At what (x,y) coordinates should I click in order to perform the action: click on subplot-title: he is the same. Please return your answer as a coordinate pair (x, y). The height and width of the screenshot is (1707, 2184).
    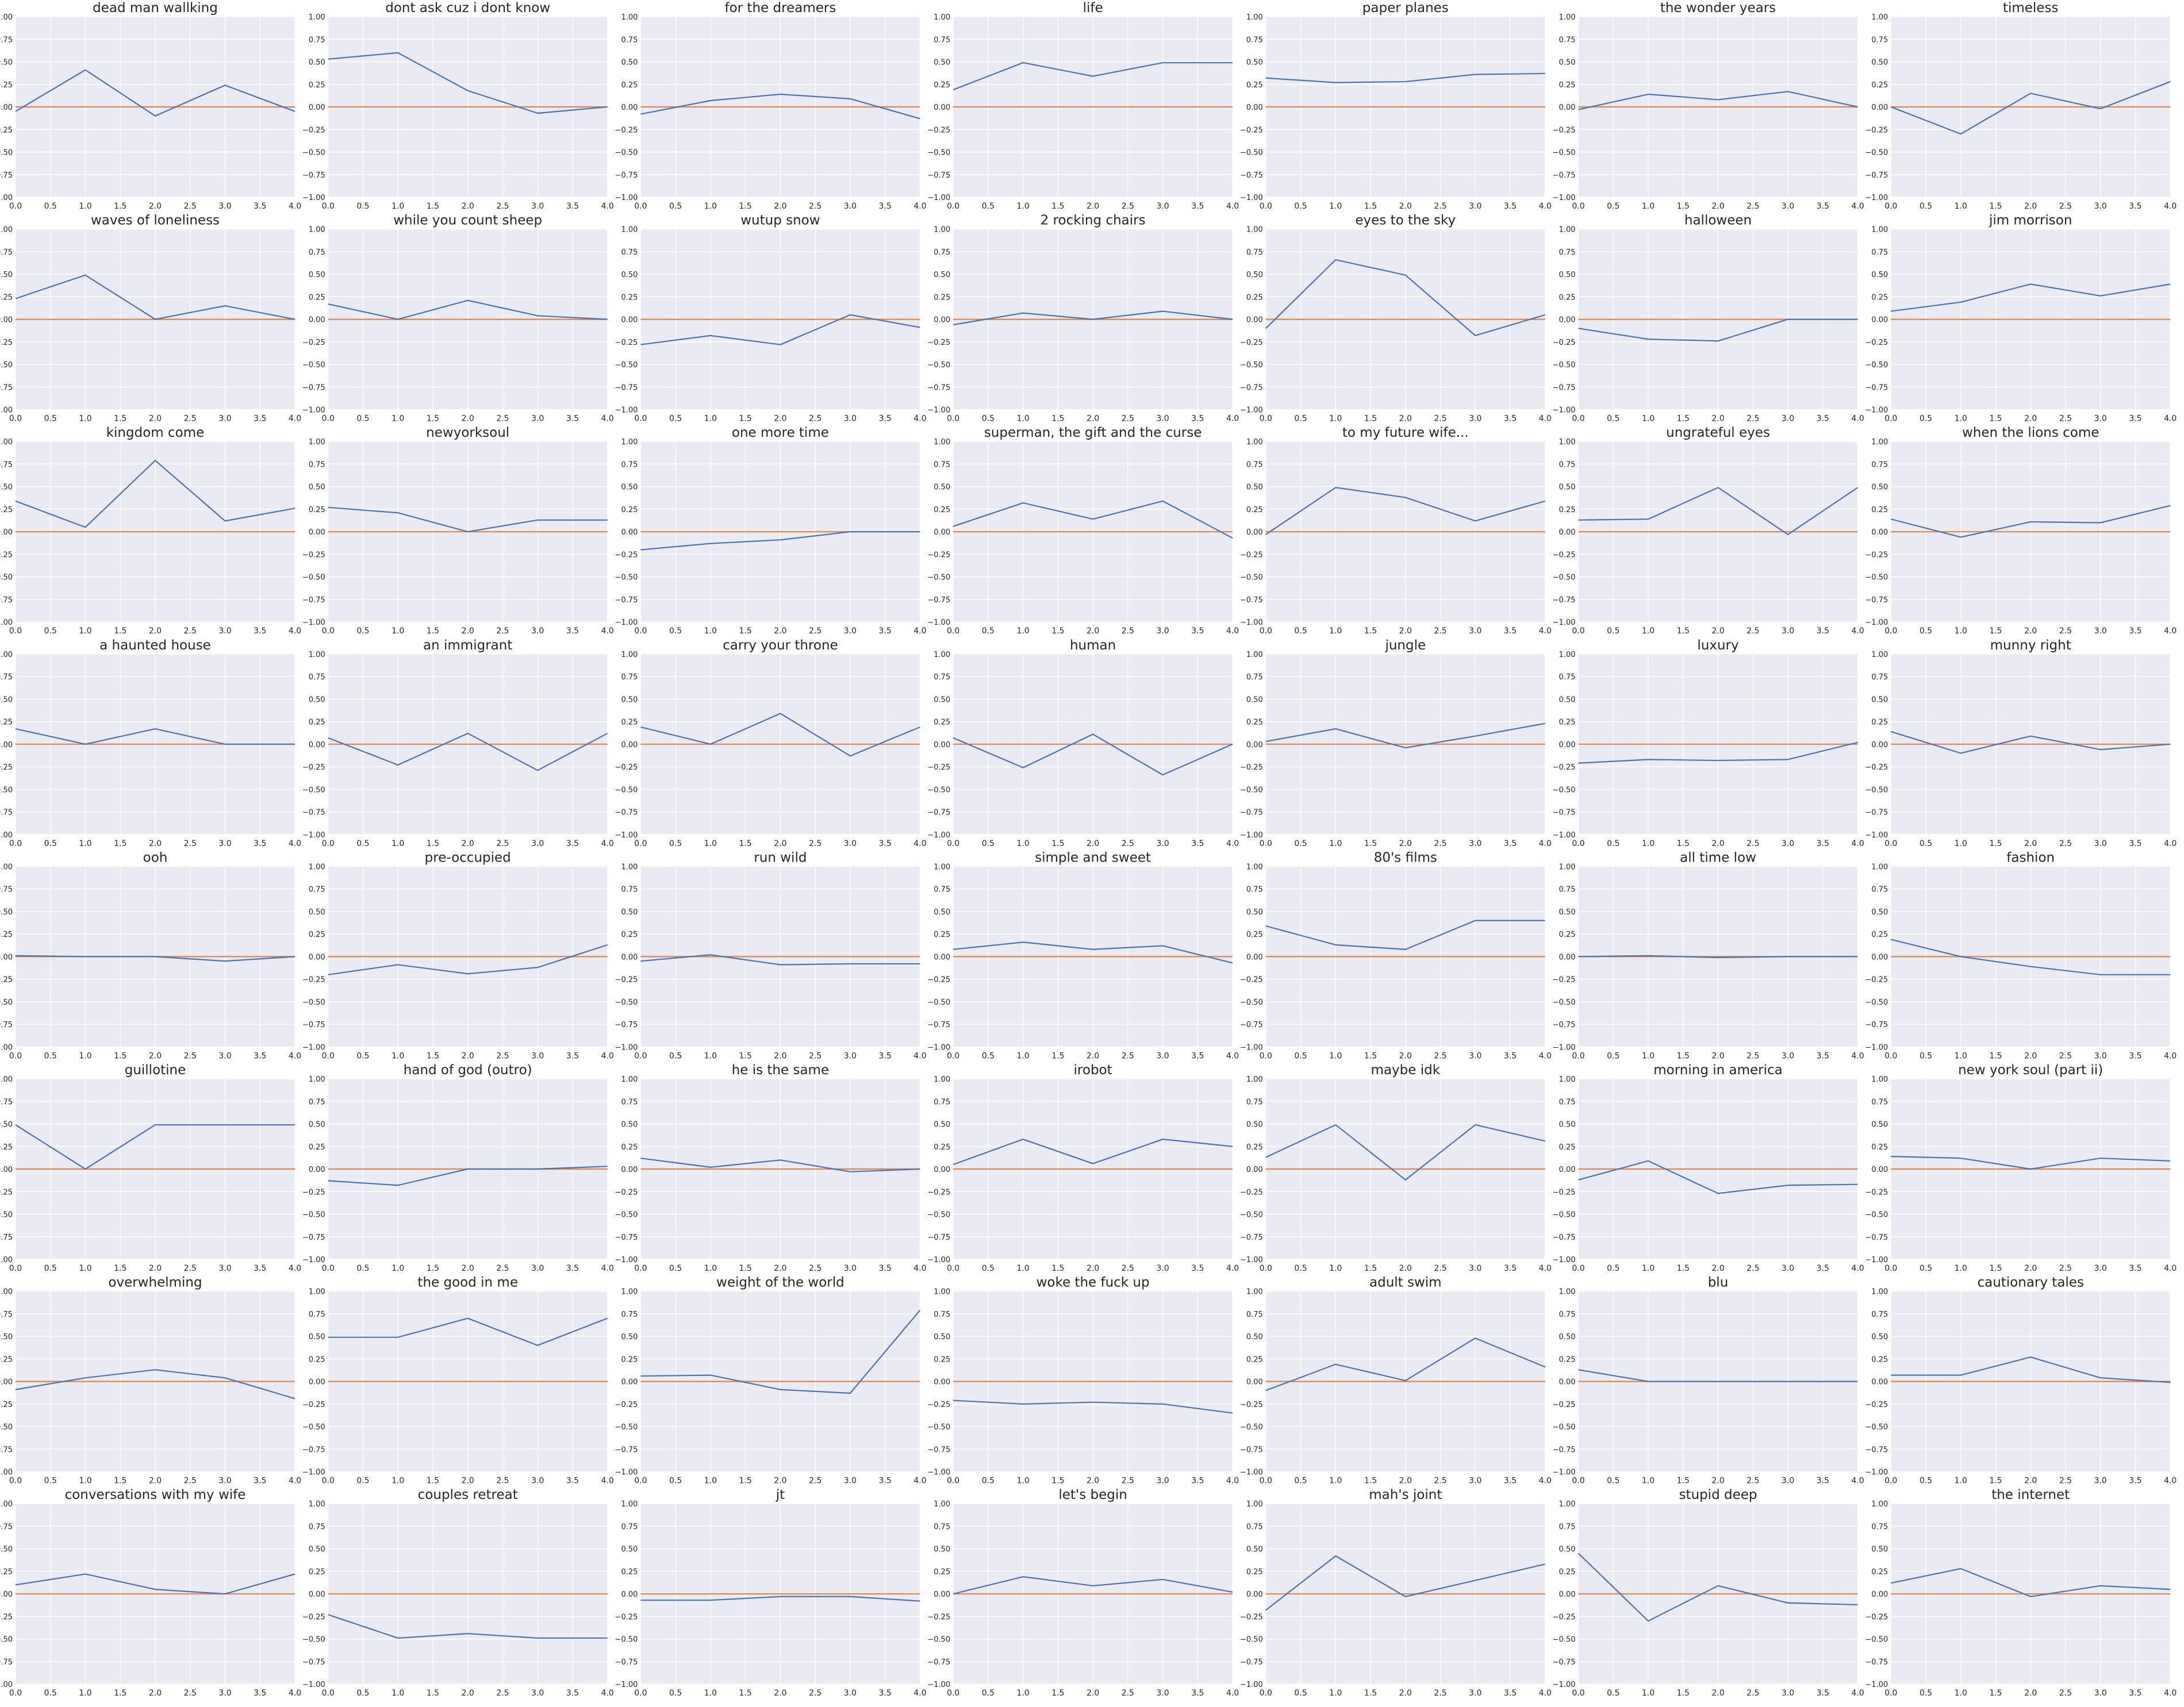
    Looking at the image, I should click on (781, 1070).